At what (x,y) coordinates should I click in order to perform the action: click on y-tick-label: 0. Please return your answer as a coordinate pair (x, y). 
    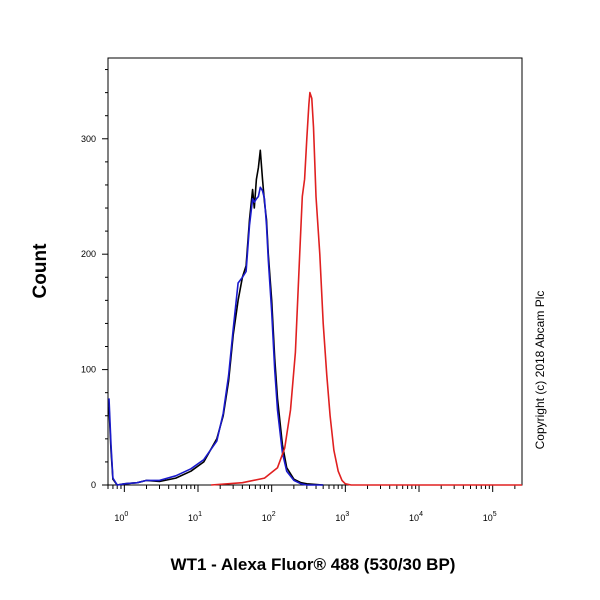
    Looking at the image, I should click on (93, 485).